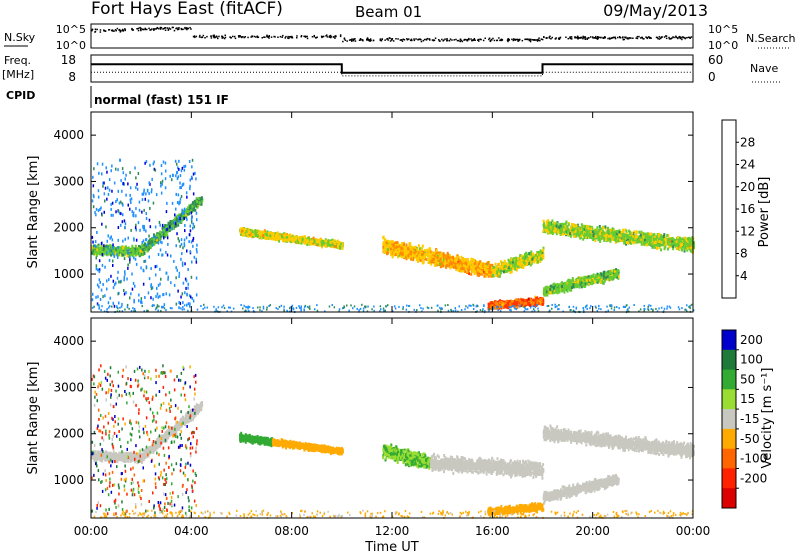 The image size is (800, 554). I want to click on freq-tick-hi: 18, so click(68, 60).